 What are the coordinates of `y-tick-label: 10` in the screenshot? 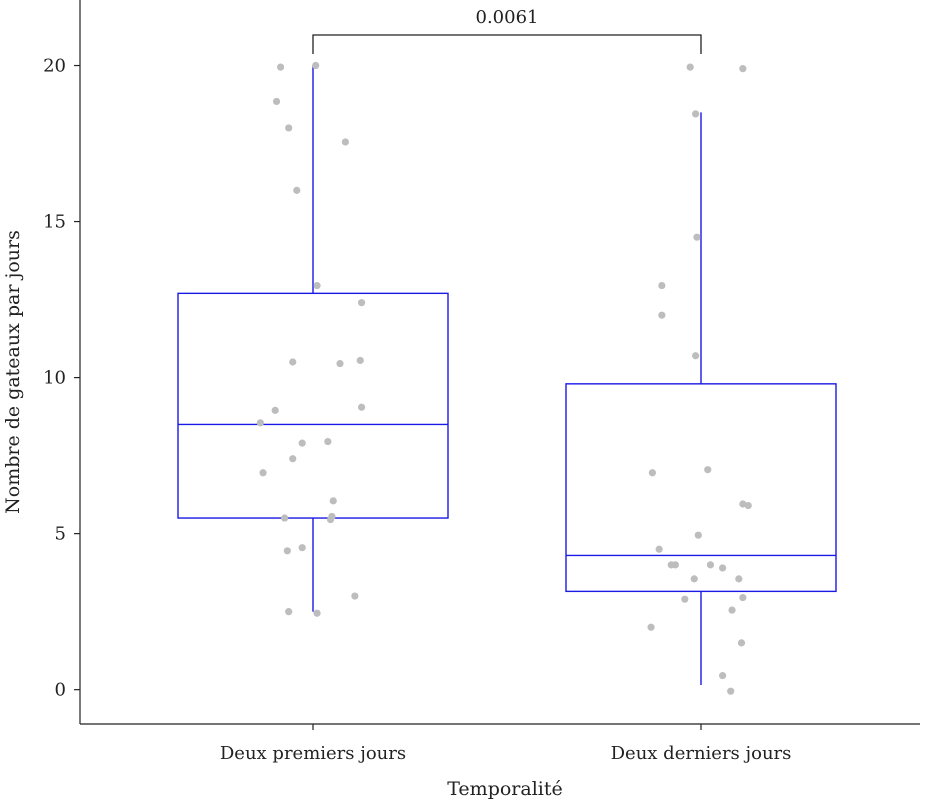 It's located at (54, 378).